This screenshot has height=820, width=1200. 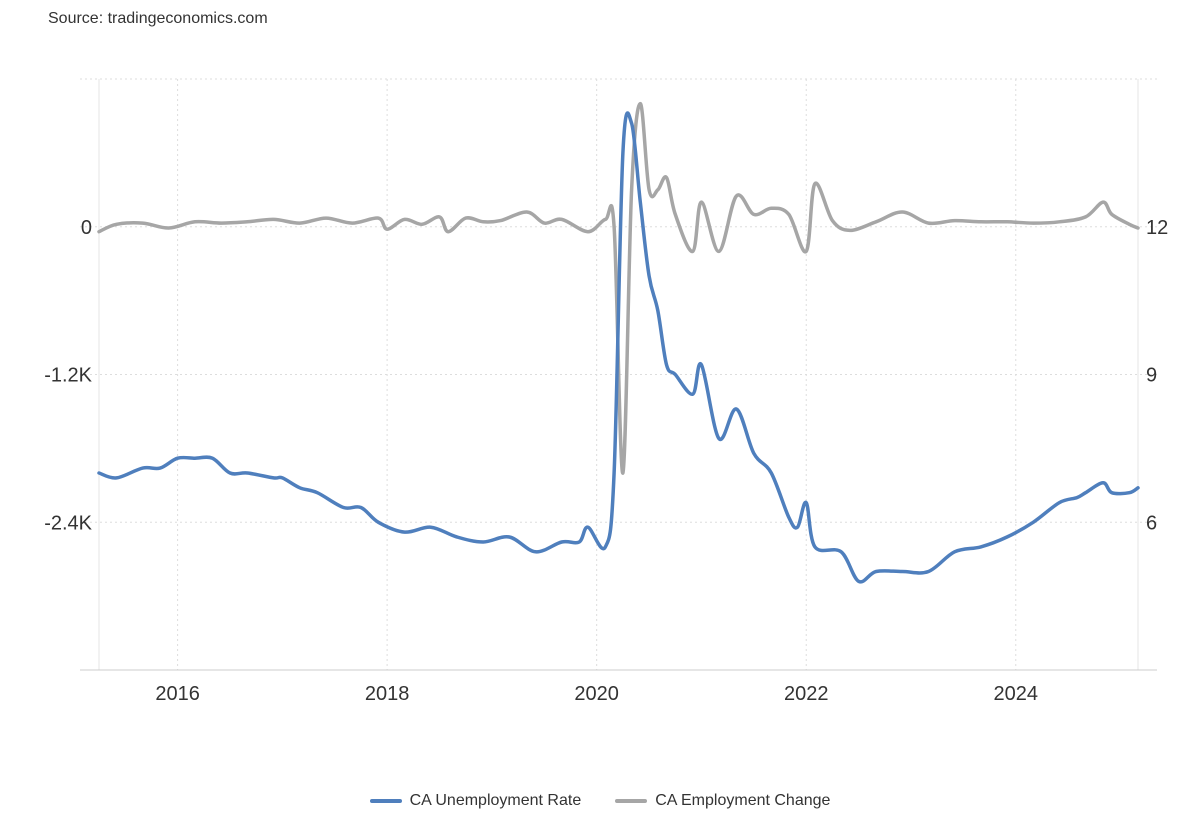 What do you see at coordinates (86, 228) in the screenshot?
I see `y-left-tick-label: 0` at bounding box center [86, 228].